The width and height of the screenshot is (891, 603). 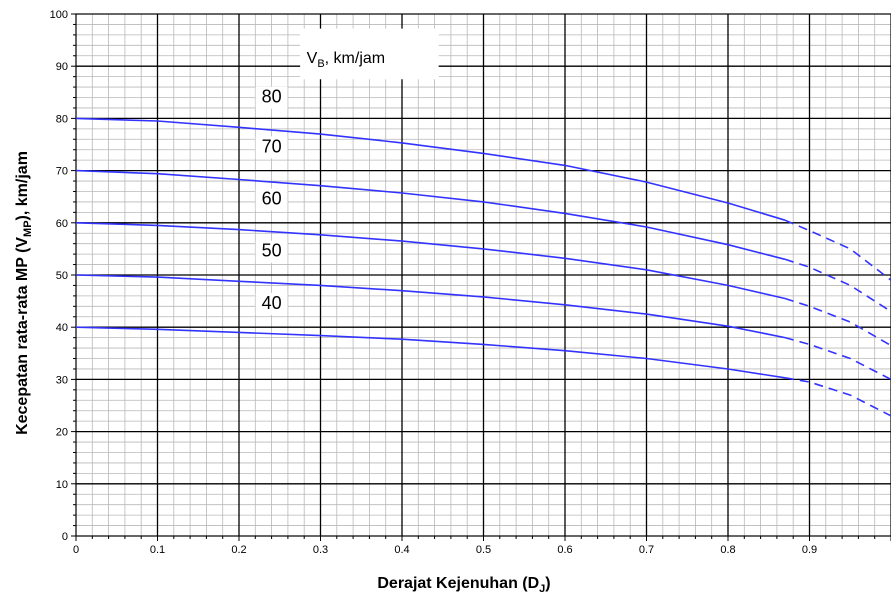 I want to click on curve-label: 70, so click(x=272, y=146).